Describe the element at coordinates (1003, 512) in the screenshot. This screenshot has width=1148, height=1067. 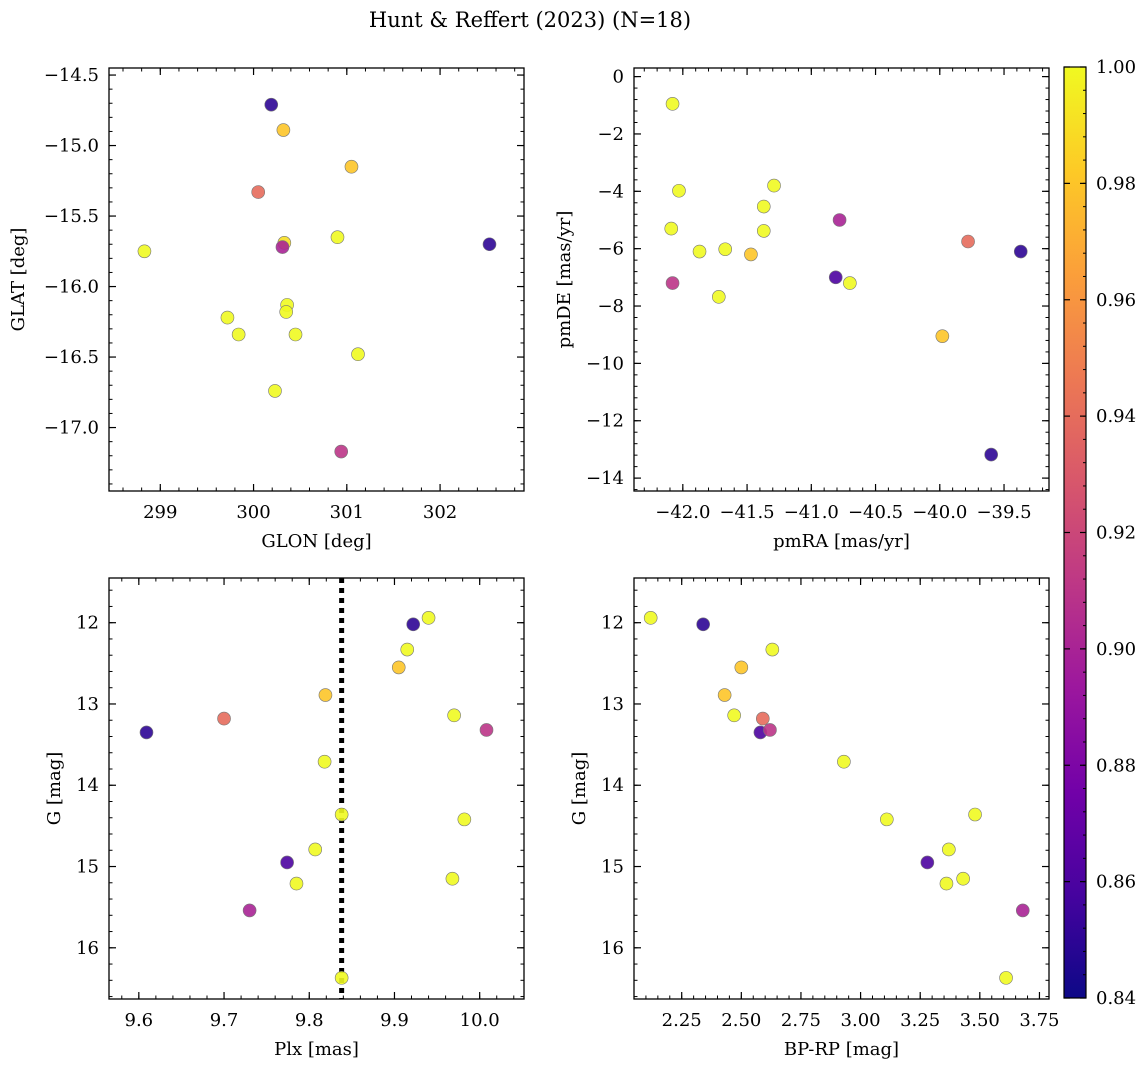
I see `x-tick-label: −39.5` at that location.